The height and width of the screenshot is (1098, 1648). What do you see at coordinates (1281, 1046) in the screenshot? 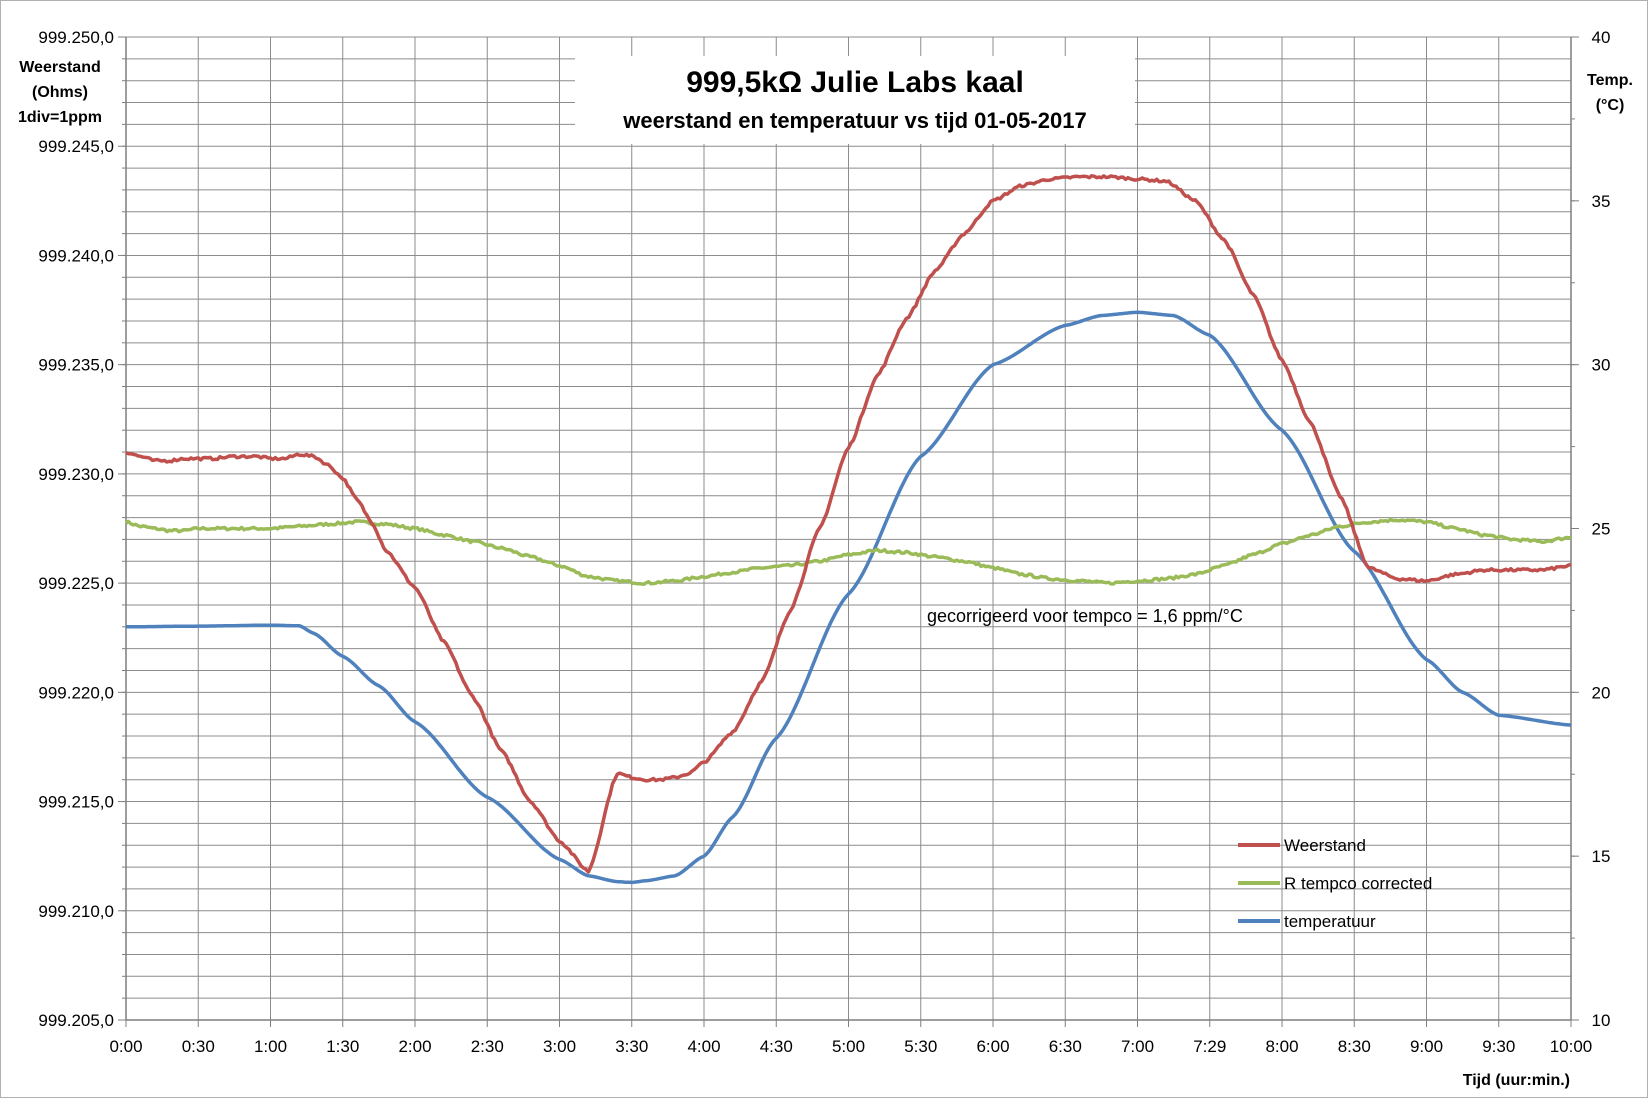
I see `x-tick-label: 8:00` at bounding box center [1281, 1046].